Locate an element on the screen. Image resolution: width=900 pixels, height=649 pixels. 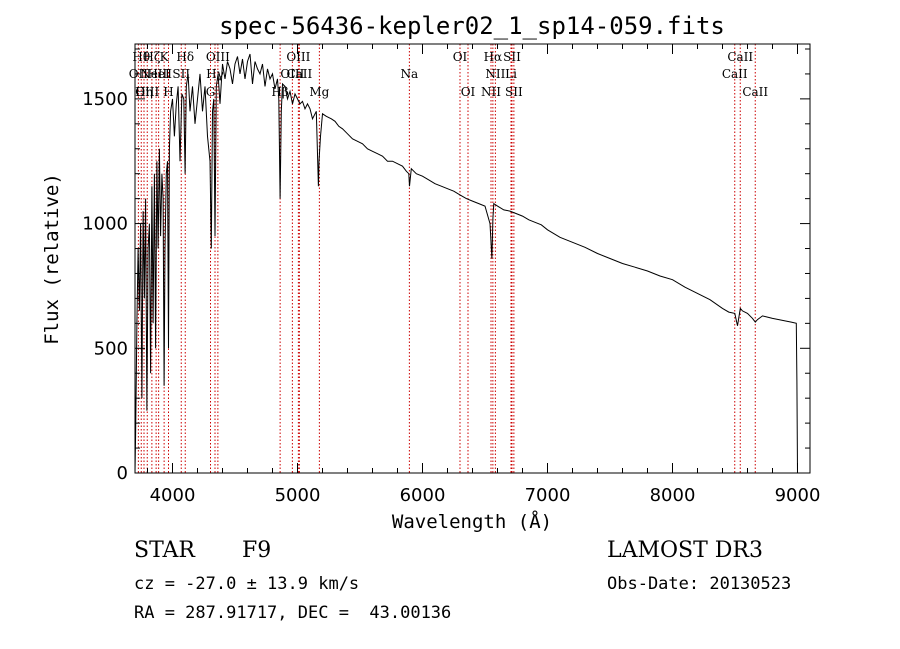
object-subclass: F9 is located at coordinates (257, 550).